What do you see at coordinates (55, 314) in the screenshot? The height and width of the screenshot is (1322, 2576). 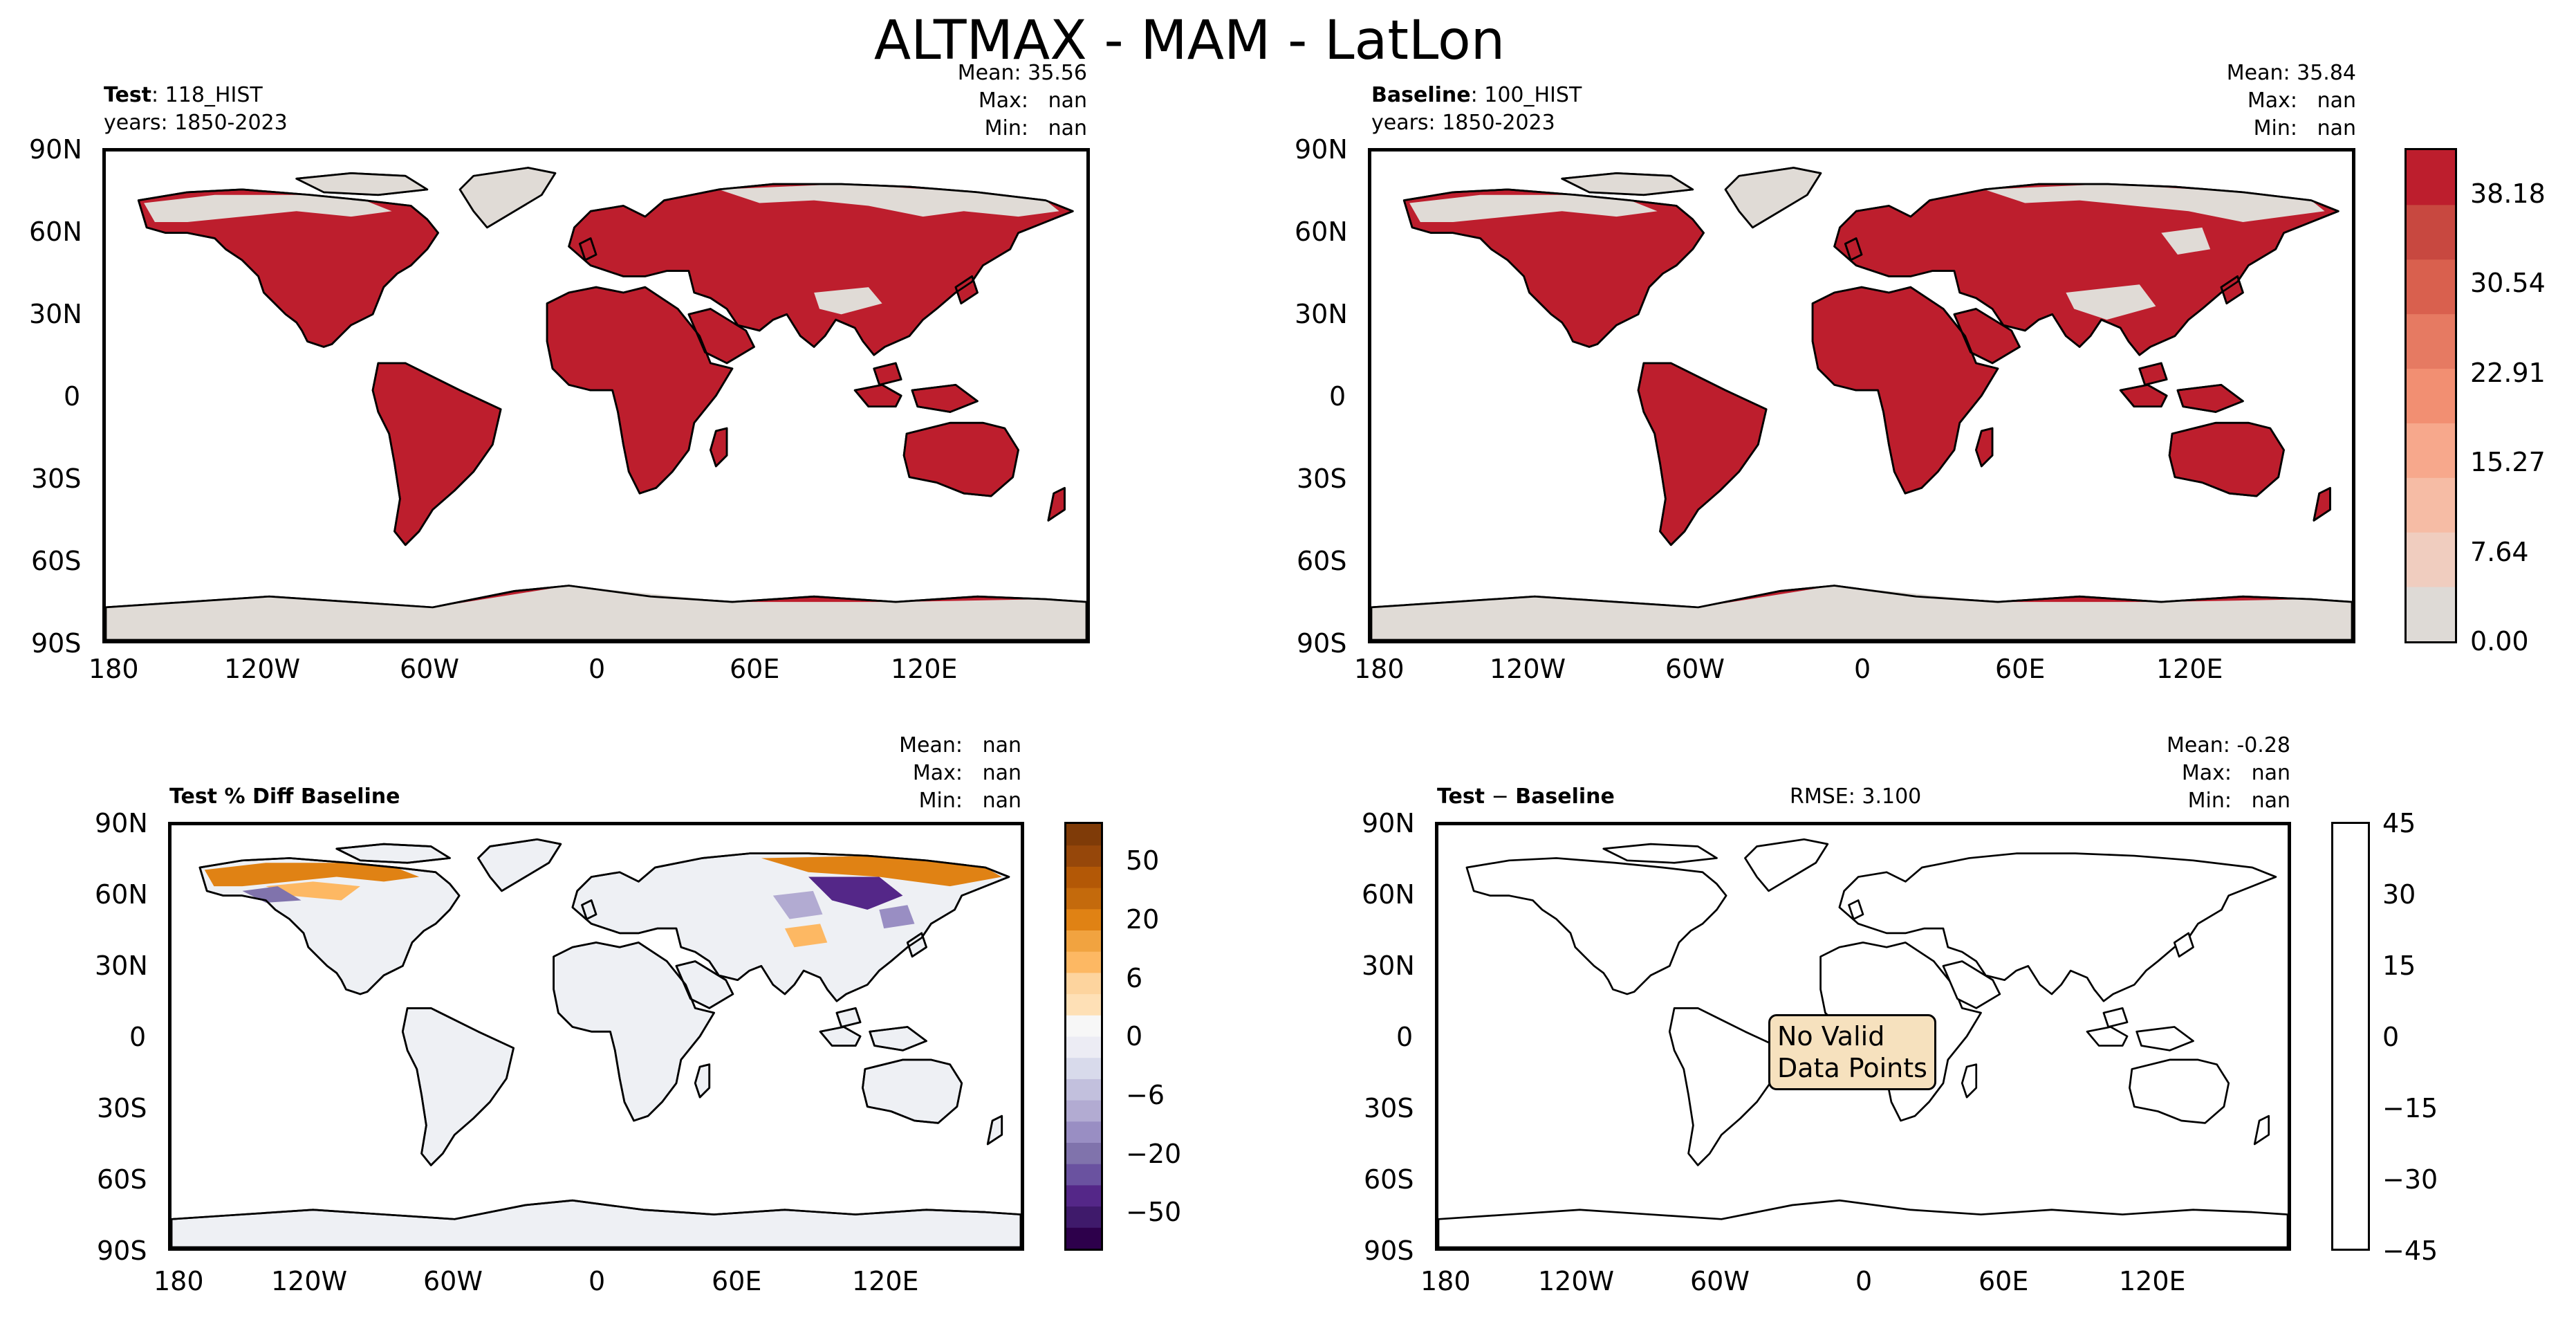 I see `test-ytick: 30N` at bounding box center [55, 314].